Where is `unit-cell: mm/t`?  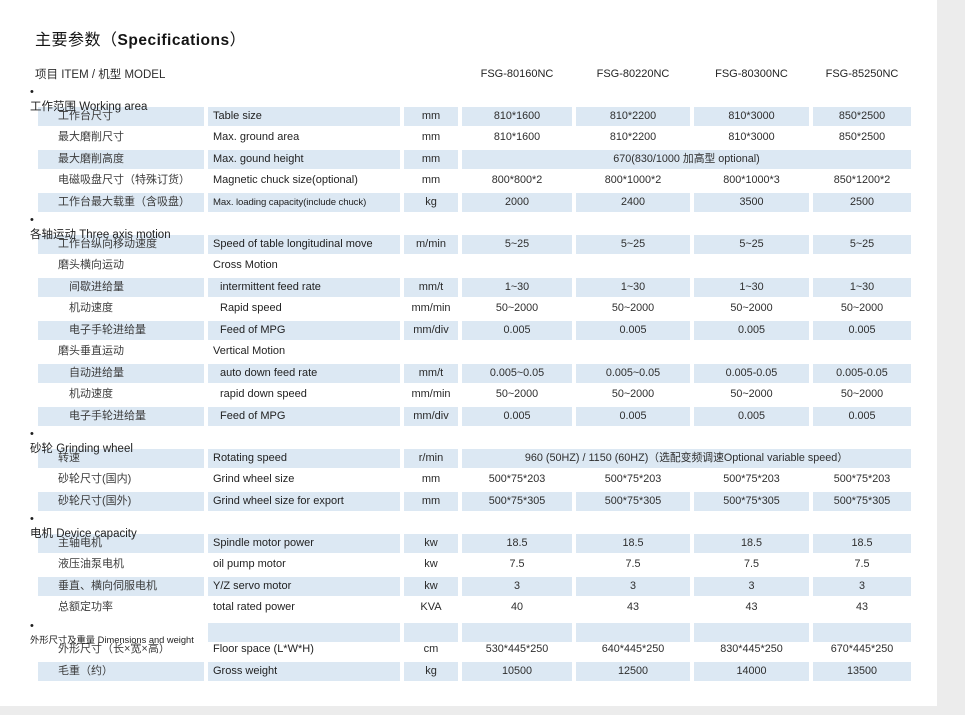
unit-cell: mm/t is located at coordinates (431, 373).